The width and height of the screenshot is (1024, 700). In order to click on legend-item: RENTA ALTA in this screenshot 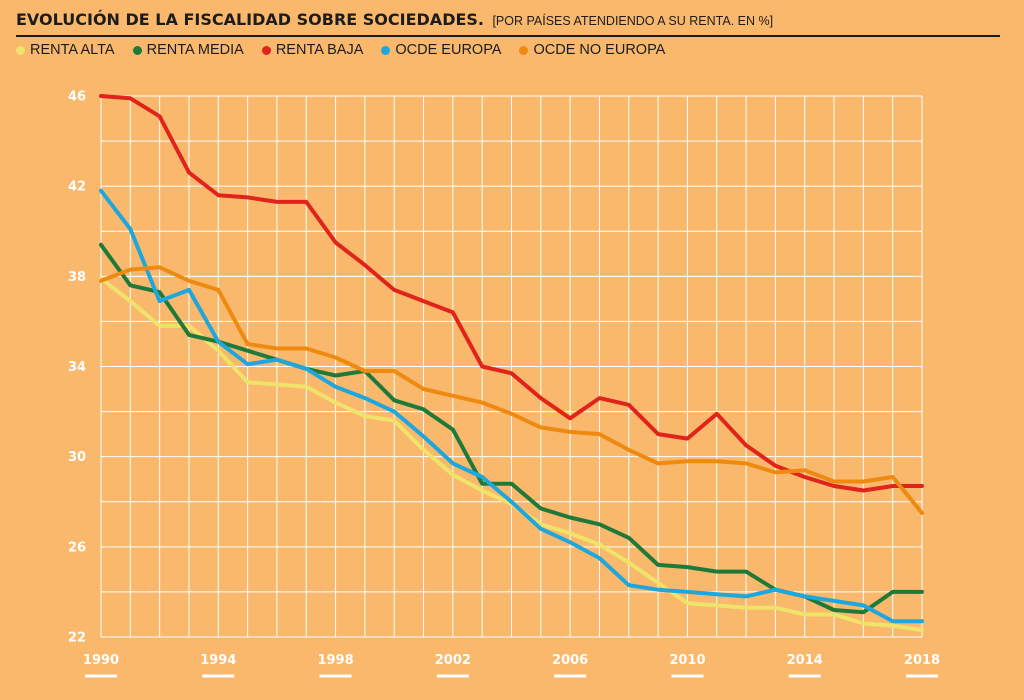, I will do `click(65, 50)`.